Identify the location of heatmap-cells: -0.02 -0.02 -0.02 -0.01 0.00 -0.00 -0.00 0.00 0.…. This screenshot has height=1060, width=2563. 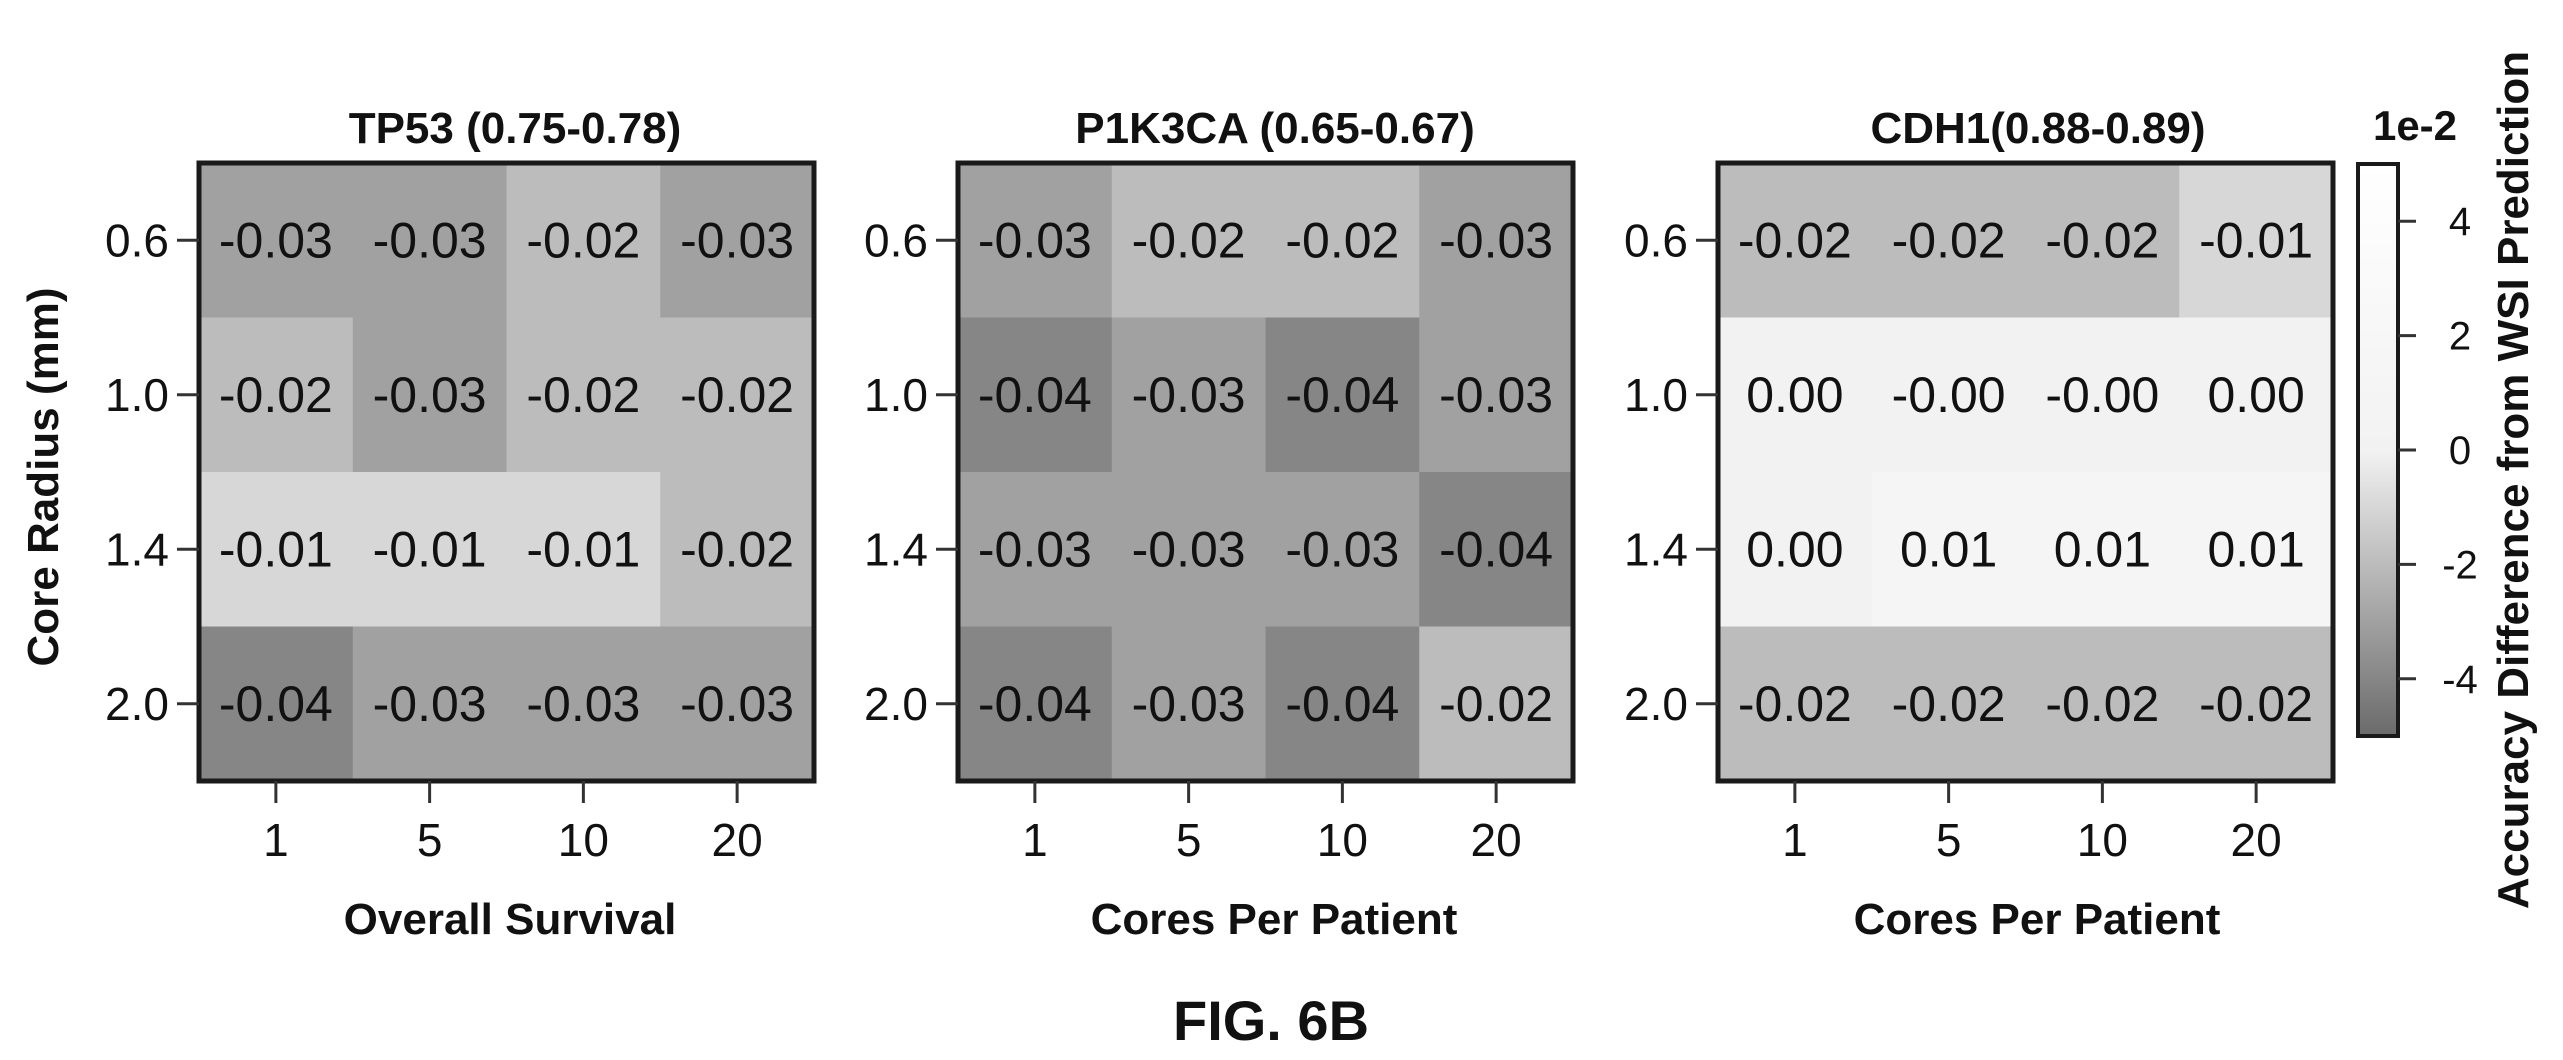
(2025, 472).